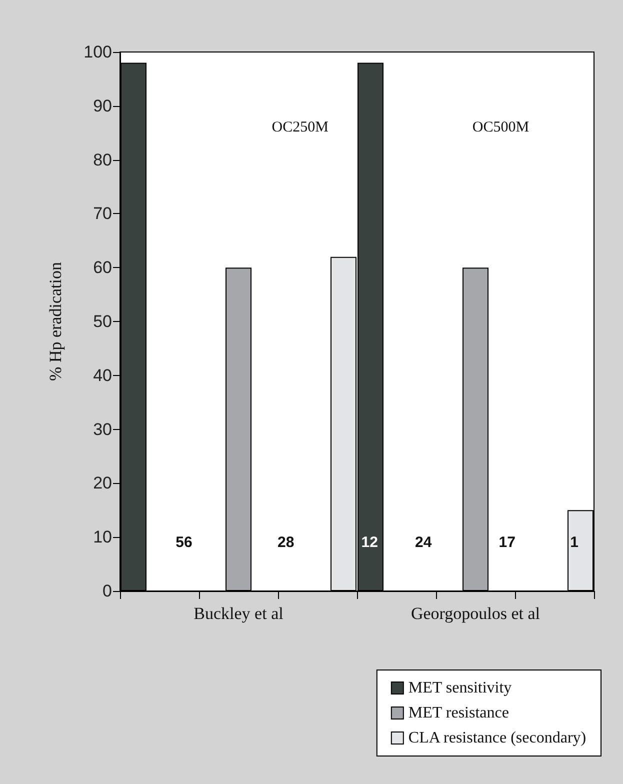 The image size is (623, 784). I want to click on y-tick-label: 50, so click(102, 321).